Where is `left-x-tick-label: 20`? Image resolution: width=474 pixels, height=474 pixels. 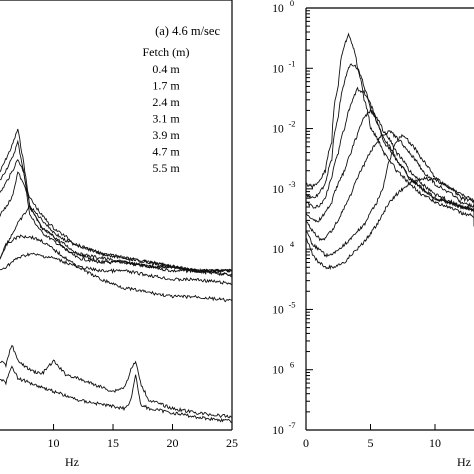
left-x-tick-label: 20 is located at coordinates (173, 443).